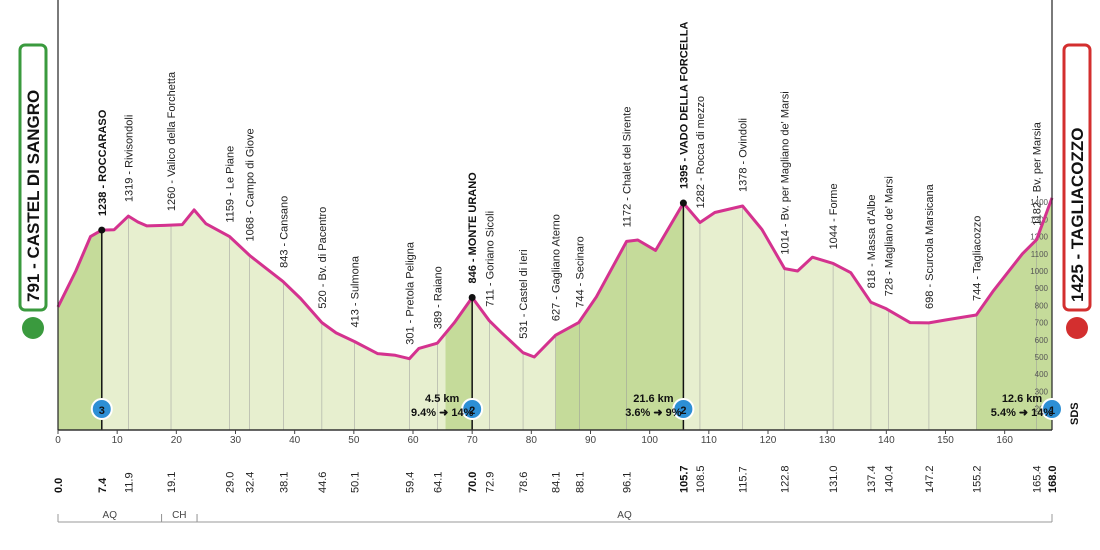  What do you see at coordinates (410, 482) in the screenshot?
I see `km-label-9: 59.4` at bounding box center [410, 482].